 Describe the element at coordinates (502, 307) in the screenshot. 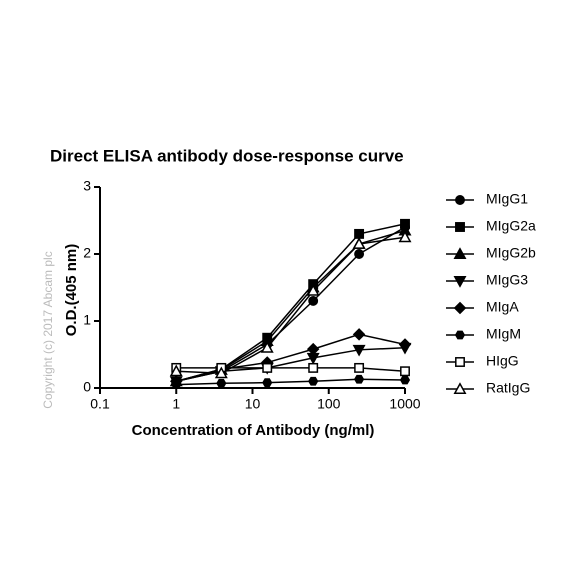

I see `legend-label: MIgA` at that location.